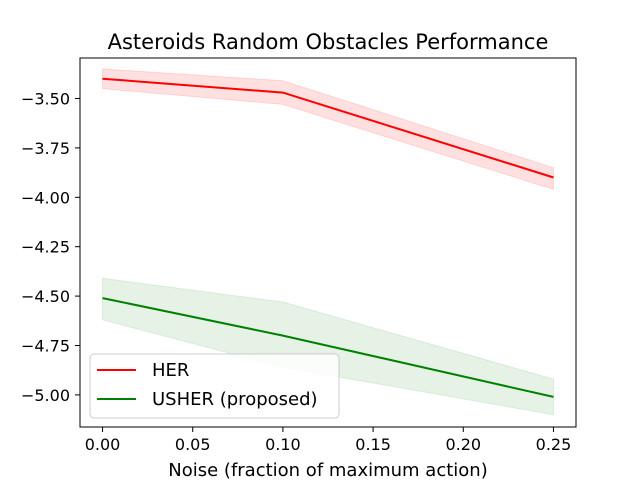  I want to click on x-tick-label: 0.15, so click(373, 444).